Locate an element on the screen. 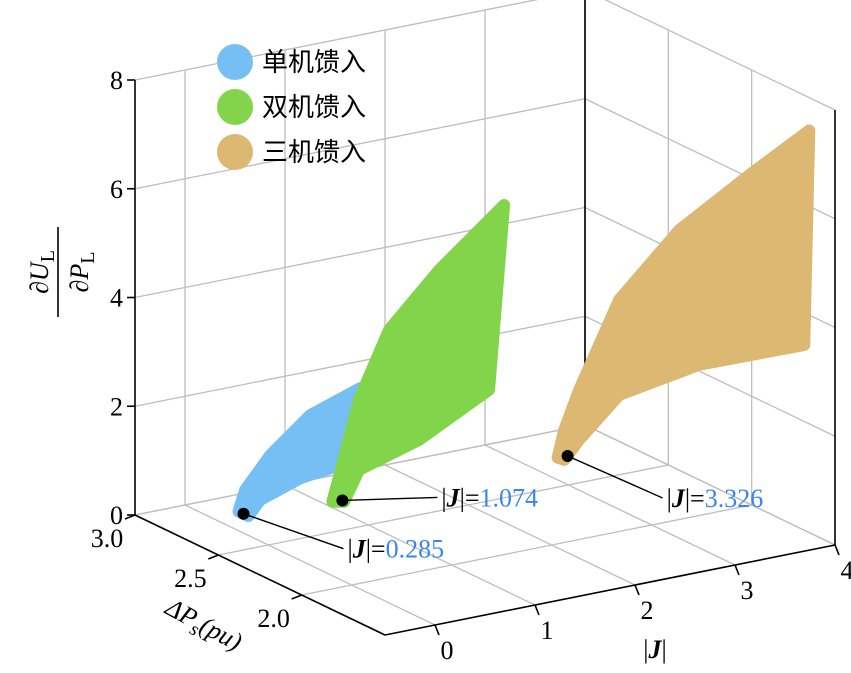  x-axis-label: |J| is located at coordinates (654, 649).